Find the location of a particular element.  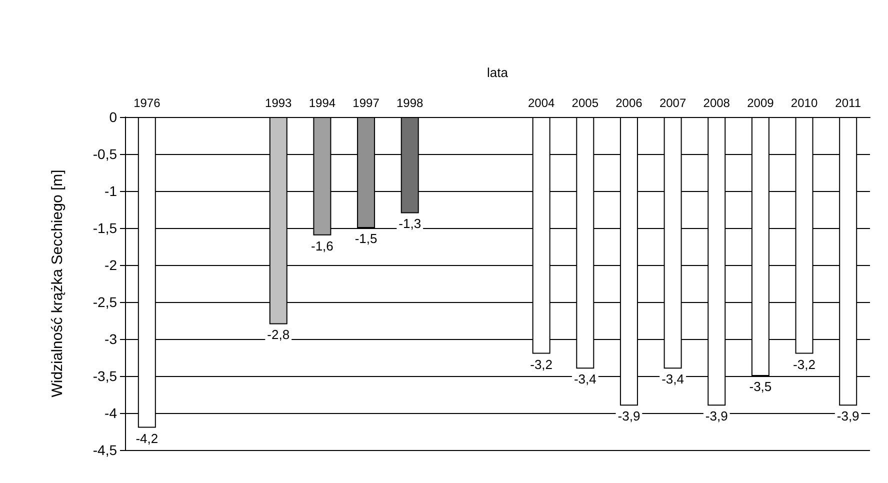

y-tick-label: -2,5 is located at coordinates (105, 302).